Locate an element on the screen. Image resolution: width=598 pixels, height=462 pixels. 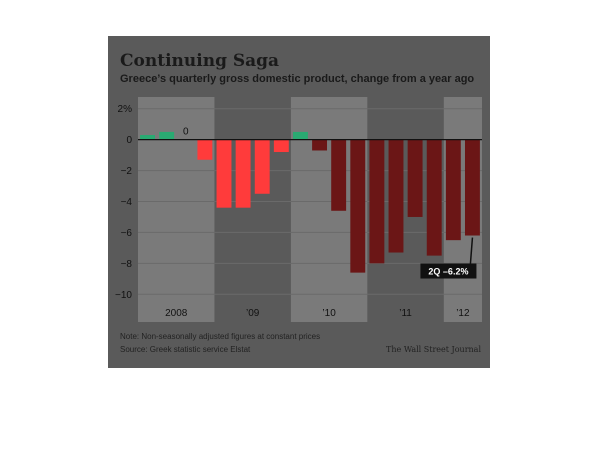
x-tick-label: ’11 is located at coordinates (405, 313).